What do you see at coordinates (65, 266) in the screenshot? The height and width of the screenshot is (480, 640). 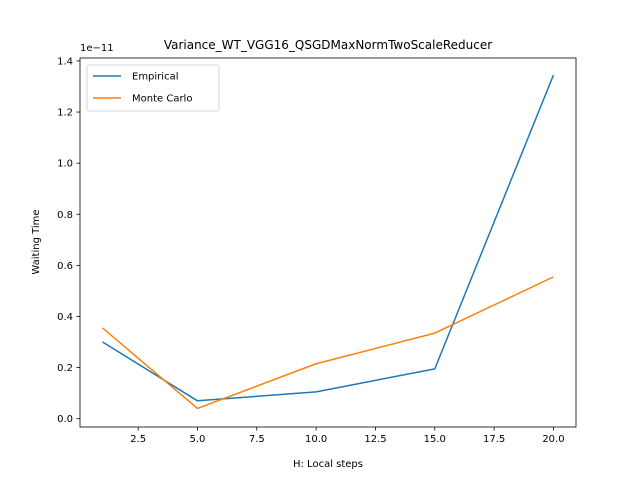 I see `y-tick-label: 0.6` at bounding box center [65, 266].